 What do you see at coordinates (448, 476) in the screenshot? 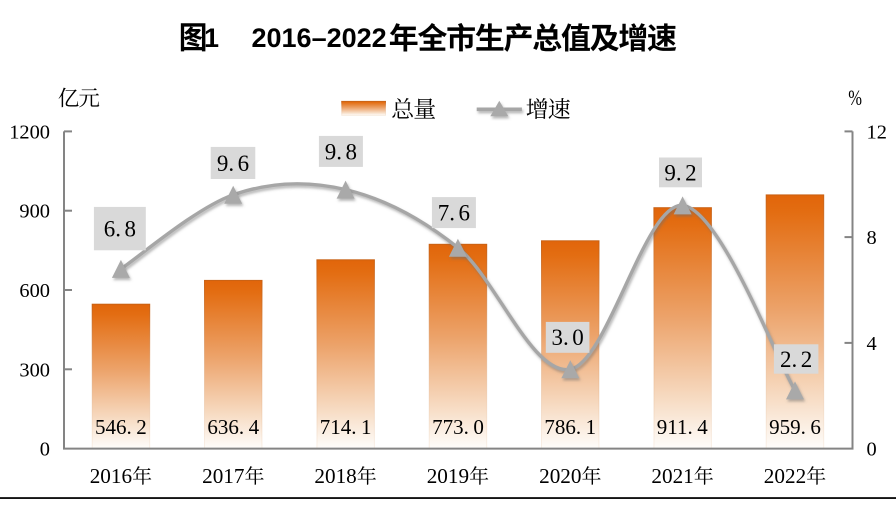
I see `svg-text: 2019` at bounding box center [448, 476].